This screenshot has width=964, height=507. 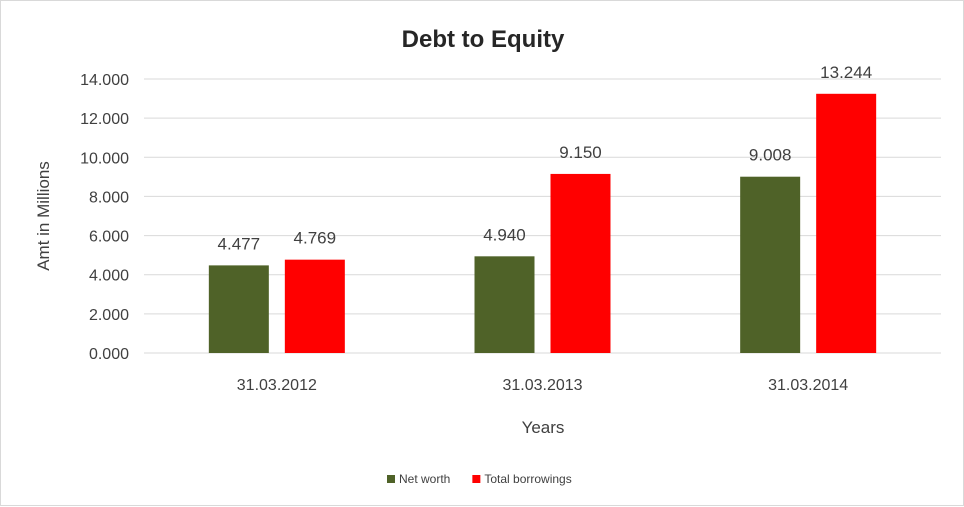 What do you see at coordinates (424, 479) in the screenshot?
I see `legend-entry: Net worth` at bounding box center [424, 479].